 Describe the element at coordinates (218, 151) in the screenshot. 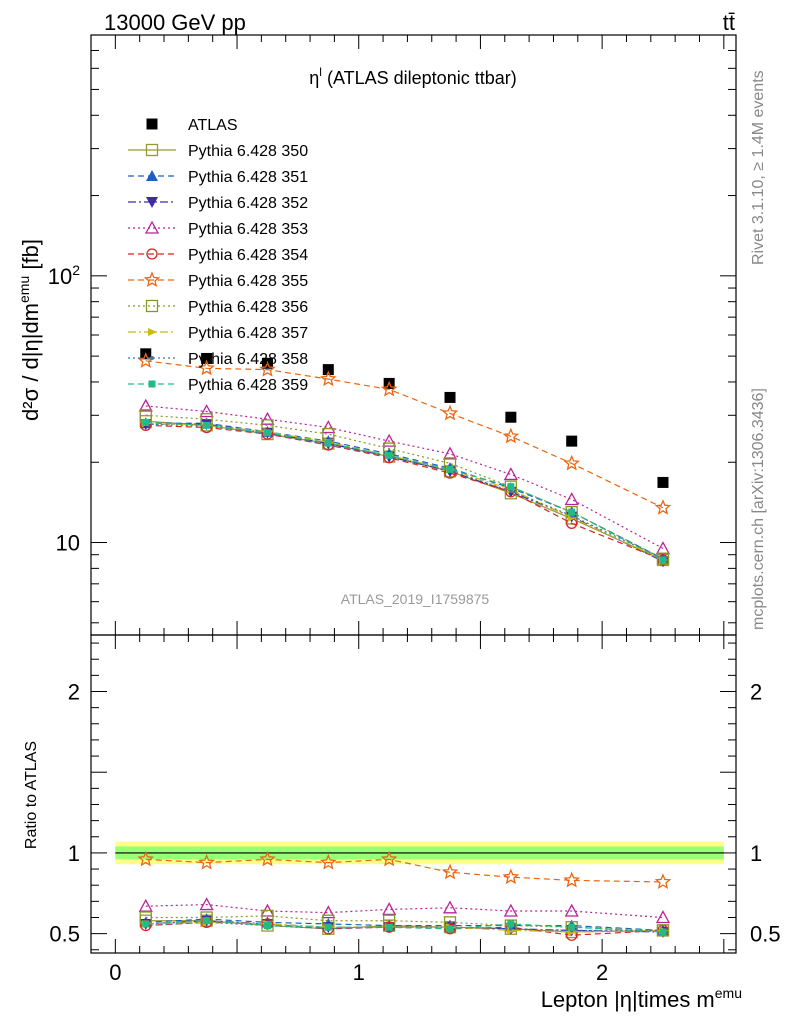

I see `legend-entry: Pythia 6.428 350` at that location.